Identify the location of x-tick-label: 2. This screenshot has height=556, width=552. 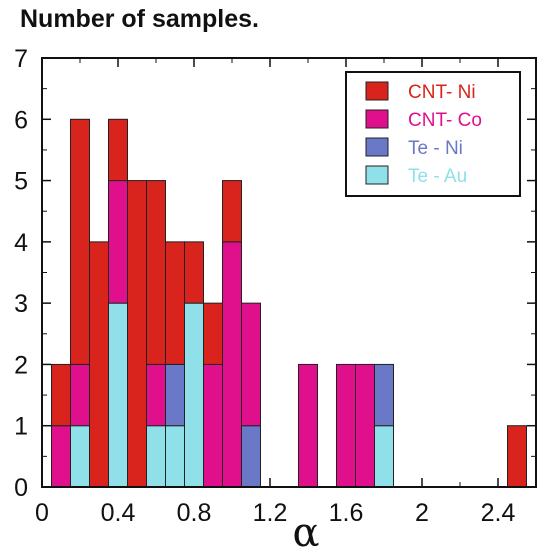
(422, 513).